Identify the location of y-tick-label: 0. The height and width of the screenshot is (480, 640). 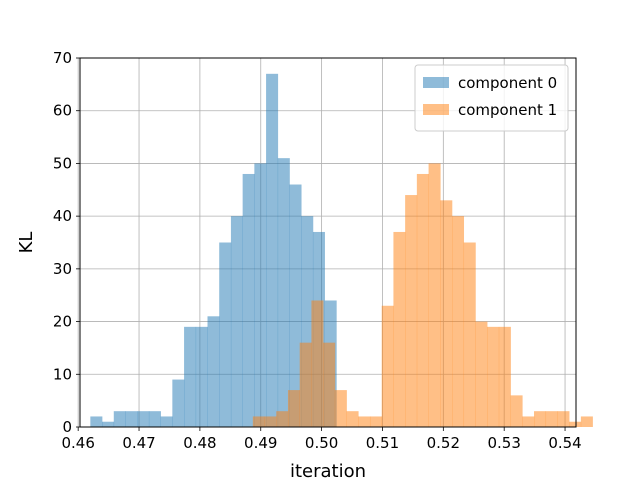
(67, 427).